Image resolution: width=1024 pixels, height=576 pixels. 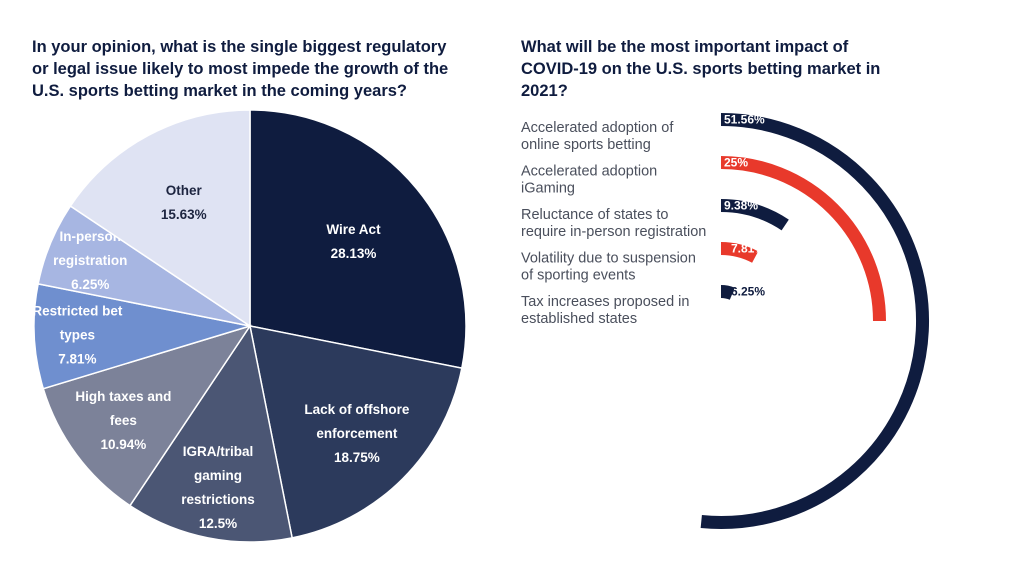 I want to click on pie-slice-label-3: High taxes and fees 10.94%, so click(x=123, y=420).